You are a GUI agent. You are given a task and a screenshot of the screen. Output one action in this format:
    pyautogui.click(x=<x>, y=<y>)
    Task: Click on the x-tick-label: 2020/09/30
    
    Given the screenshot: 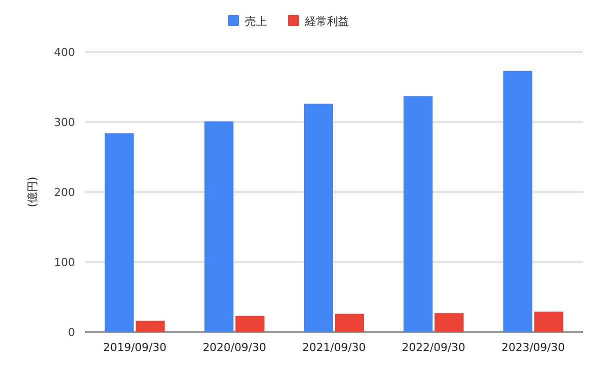 What is the action you would take?
    pyautogui.click(x=234, y=347)
    